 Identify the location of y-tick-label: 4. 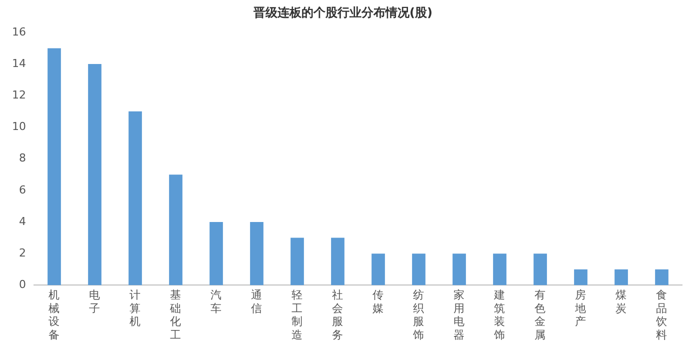
(22, 221).